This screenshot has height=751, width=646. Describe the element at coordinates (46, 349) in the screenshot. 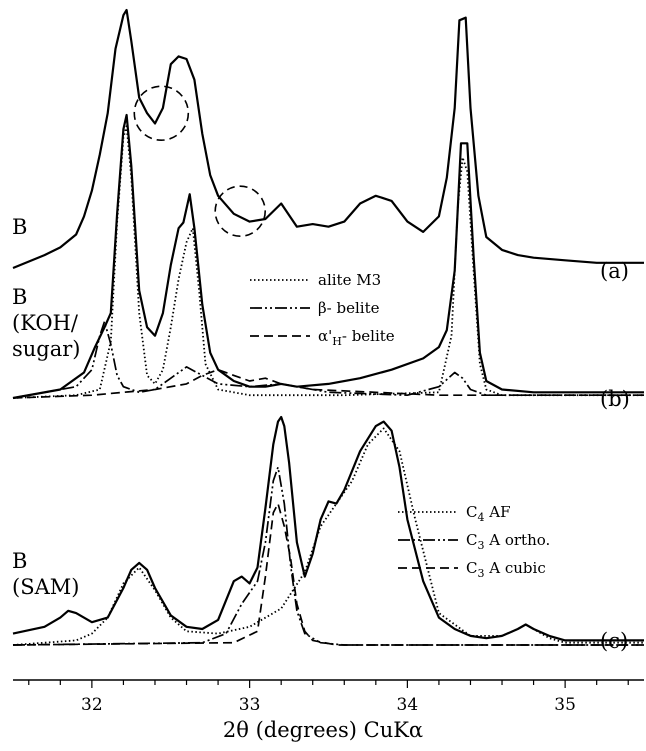

I see `sample-label-b: sugar)` at that location.